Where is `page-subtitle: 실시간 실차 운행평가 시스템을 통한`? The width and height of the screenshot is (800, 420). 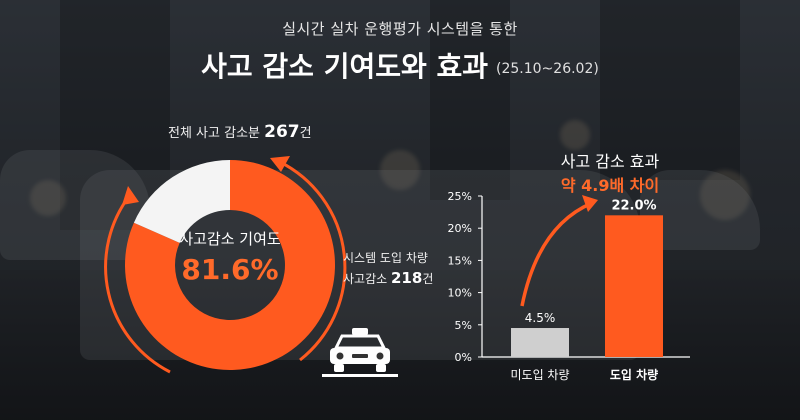 page-subtitle: 실시간 실차 운행평가 시스템을 통한 is located at coordinates (400, 29).